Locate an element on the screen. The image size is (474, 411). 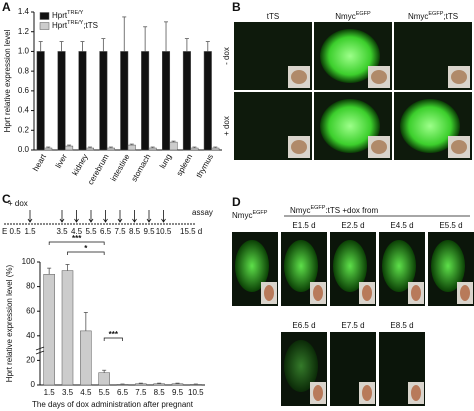
stage-label: E1.5 d is located at coordinates (303, 225).